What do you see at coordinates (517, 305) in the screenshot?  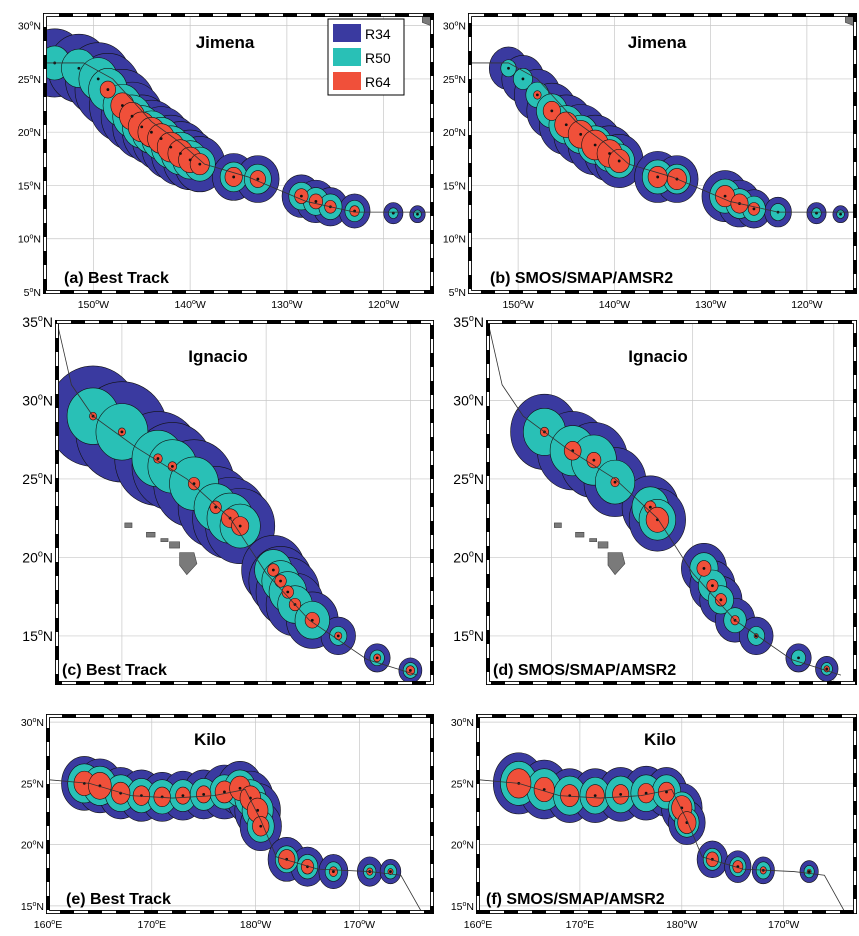 I see `panel-b-xtick-0: 150oW` at bounding box center [517, 305].